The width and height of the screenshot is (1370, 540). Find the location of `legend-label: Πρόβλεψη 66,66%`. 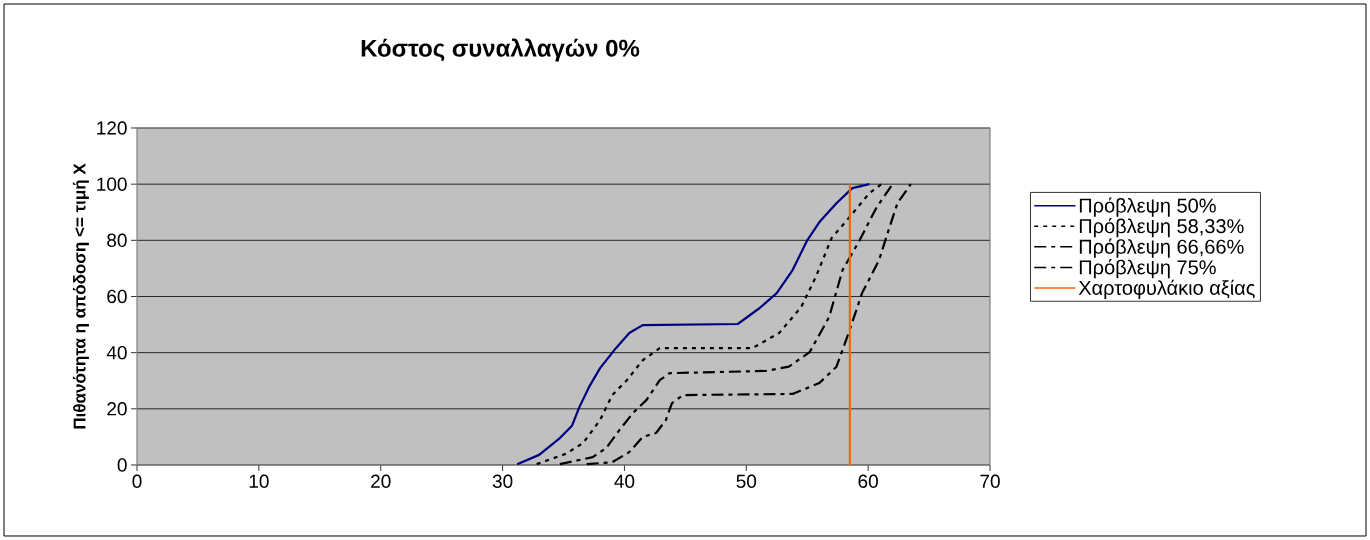

legend-label: Πρόβλεψη 66,66% is located at coordinates (1161, 248).